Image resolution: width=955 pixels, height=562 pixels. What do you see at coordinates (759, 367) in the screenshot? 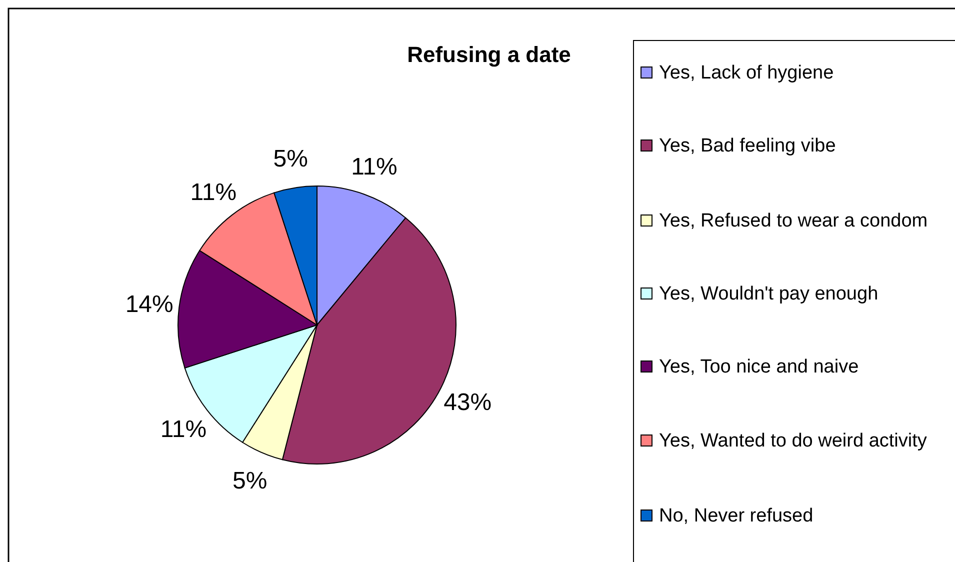
I see `legend-label: Yes, Too nice and naive` at bounding box center [759, 367].